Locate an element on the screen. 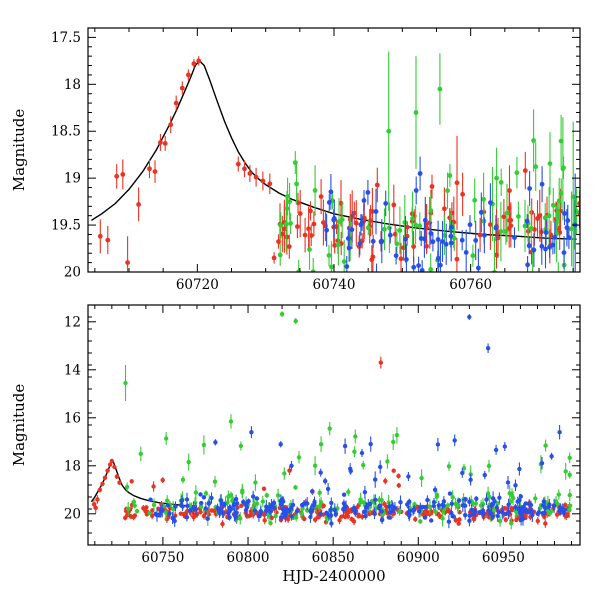  y-tick-label: 16 is located at coordinates (72, 418).